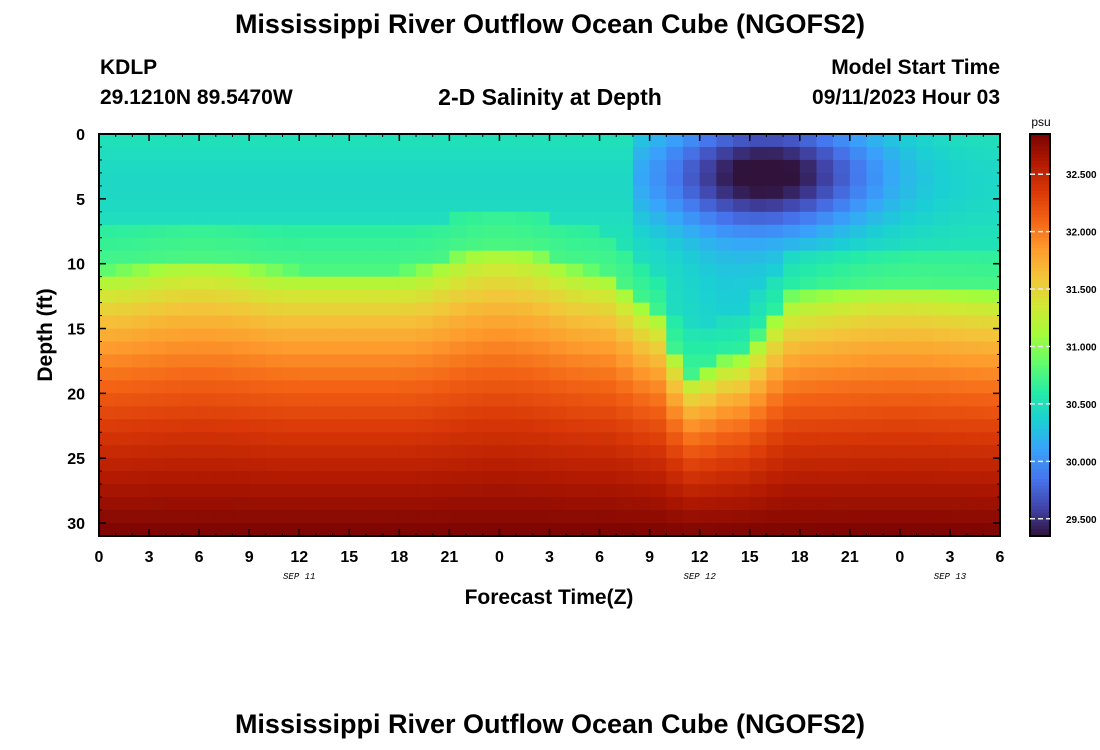 The image size is (1100, 750). Describe the element at coordinates (800, 557) in the screenshot. I see `x-tick-label: 18` at that location.